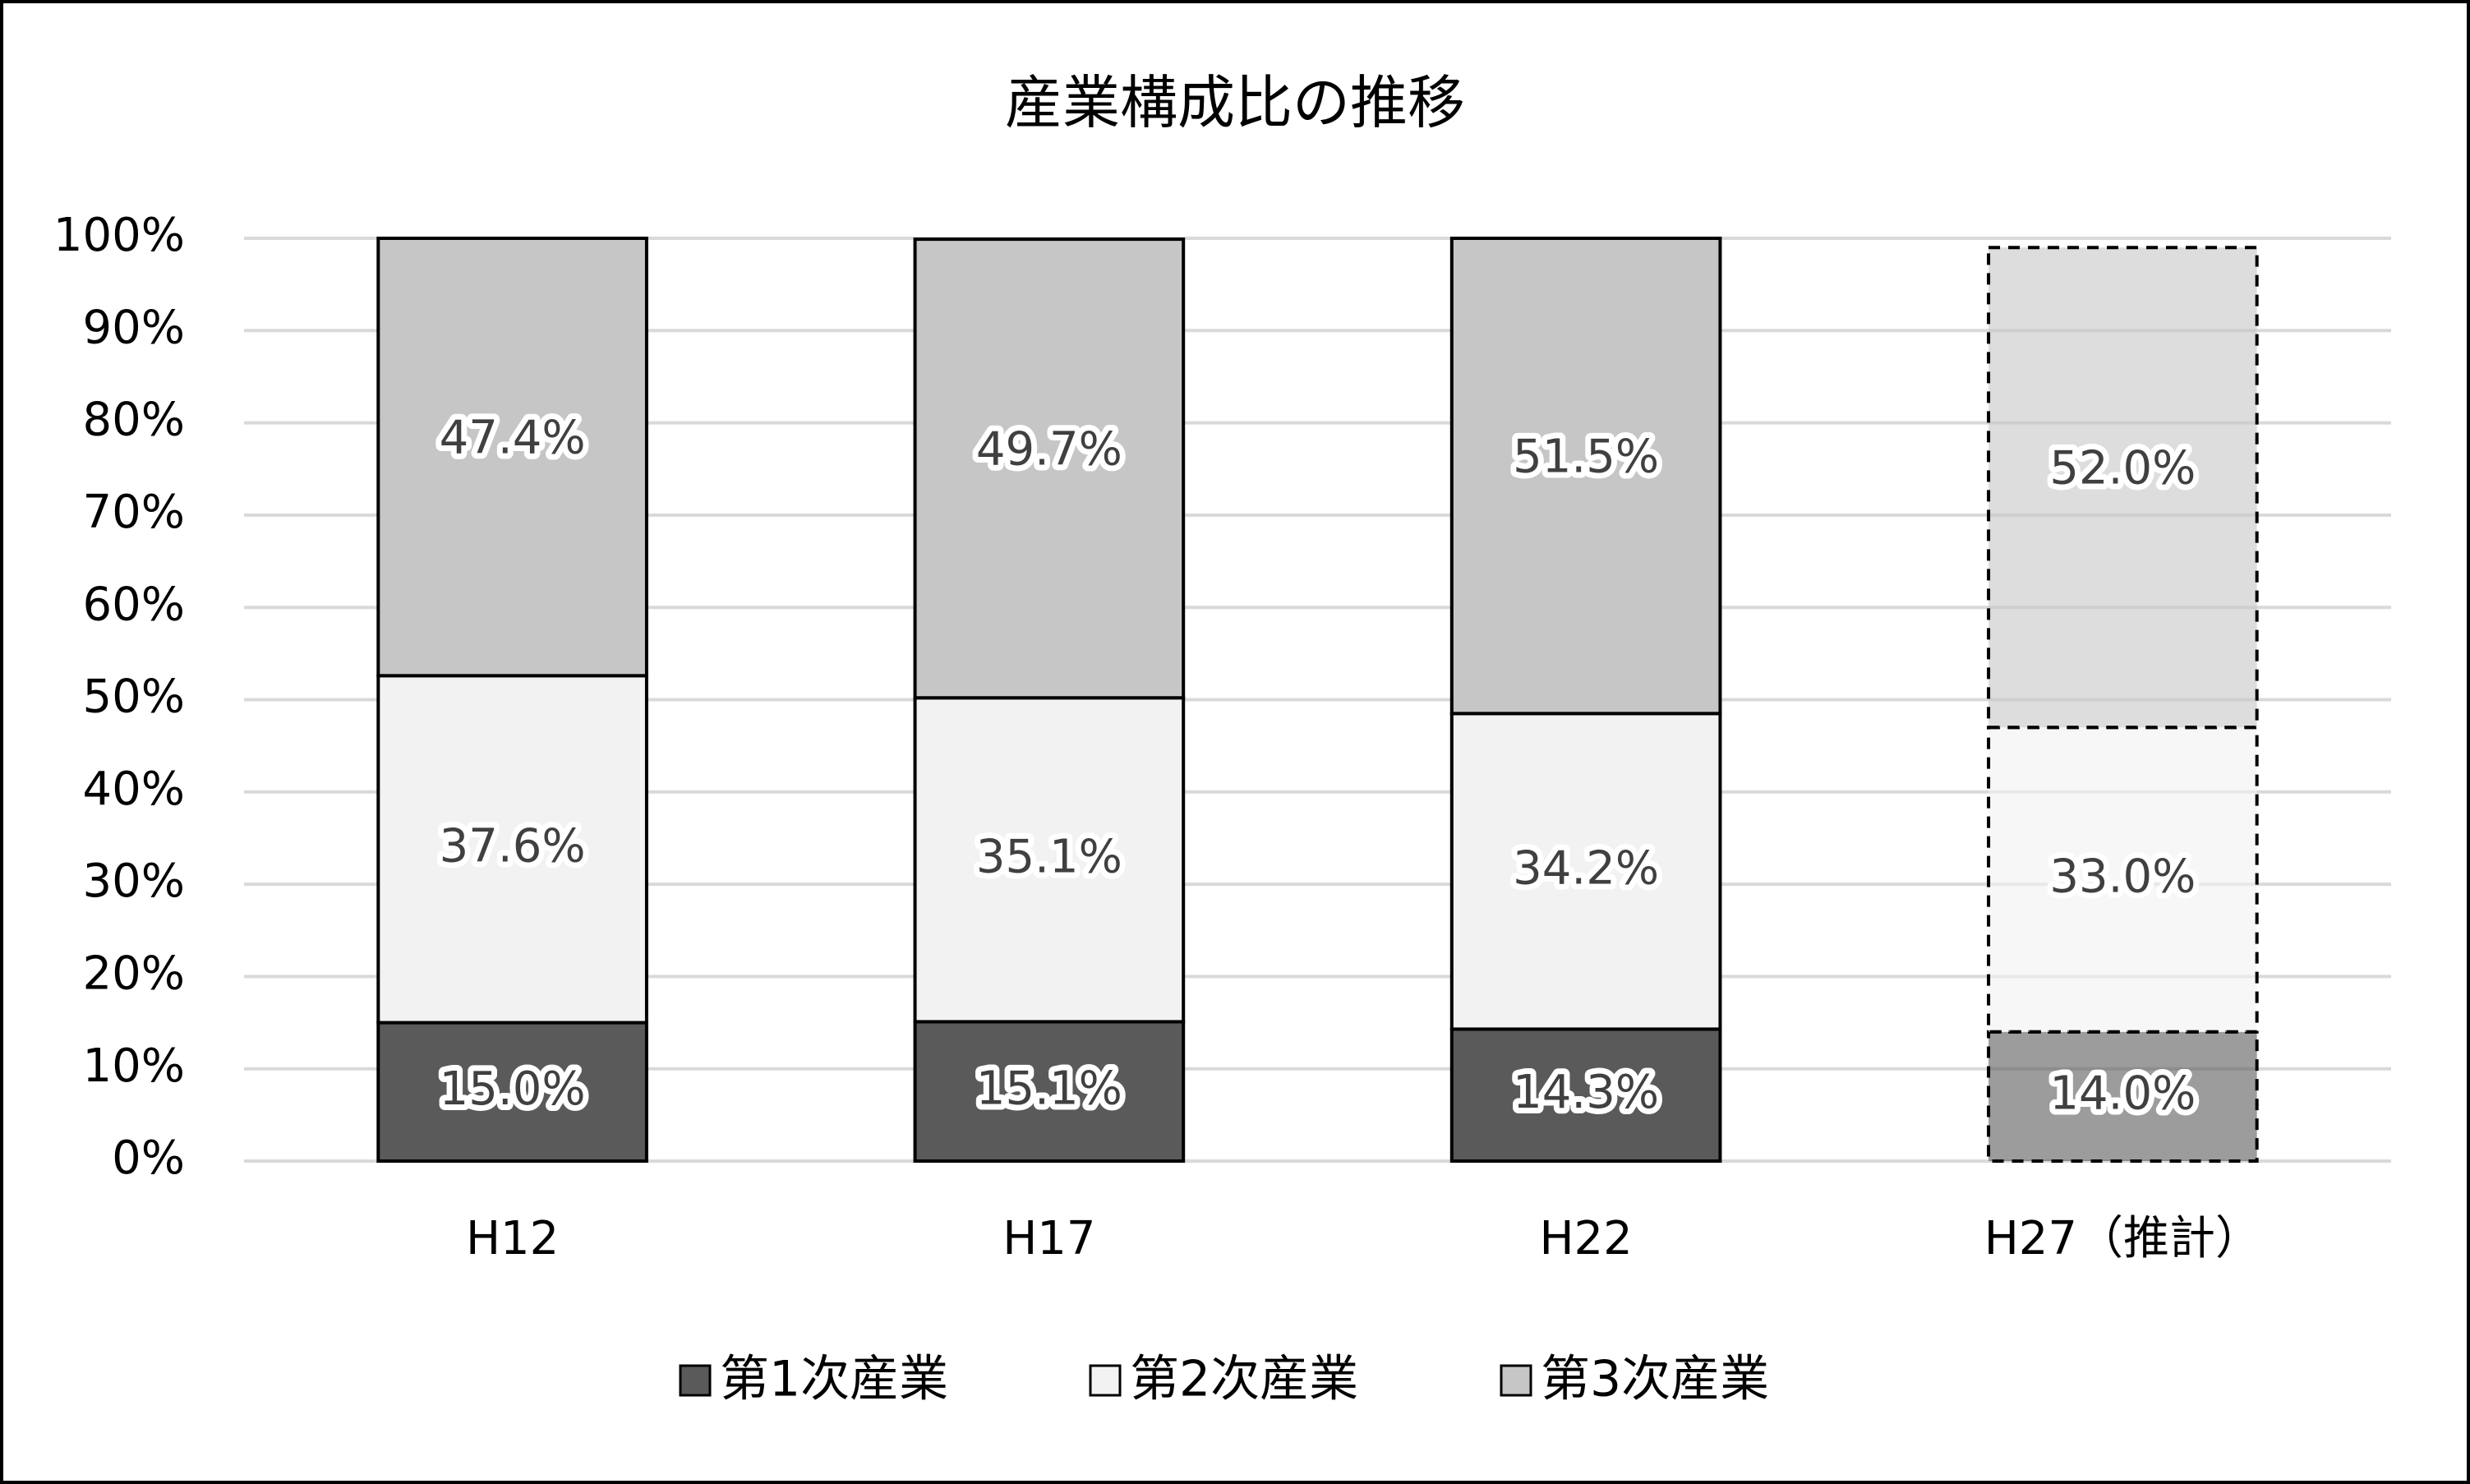 Image resolution: width=2470 pixels, height=1484 pixels. Describe the element at coordinates (134, 512) in the screenshot. I see `y-tick-label: 70%` at that location.